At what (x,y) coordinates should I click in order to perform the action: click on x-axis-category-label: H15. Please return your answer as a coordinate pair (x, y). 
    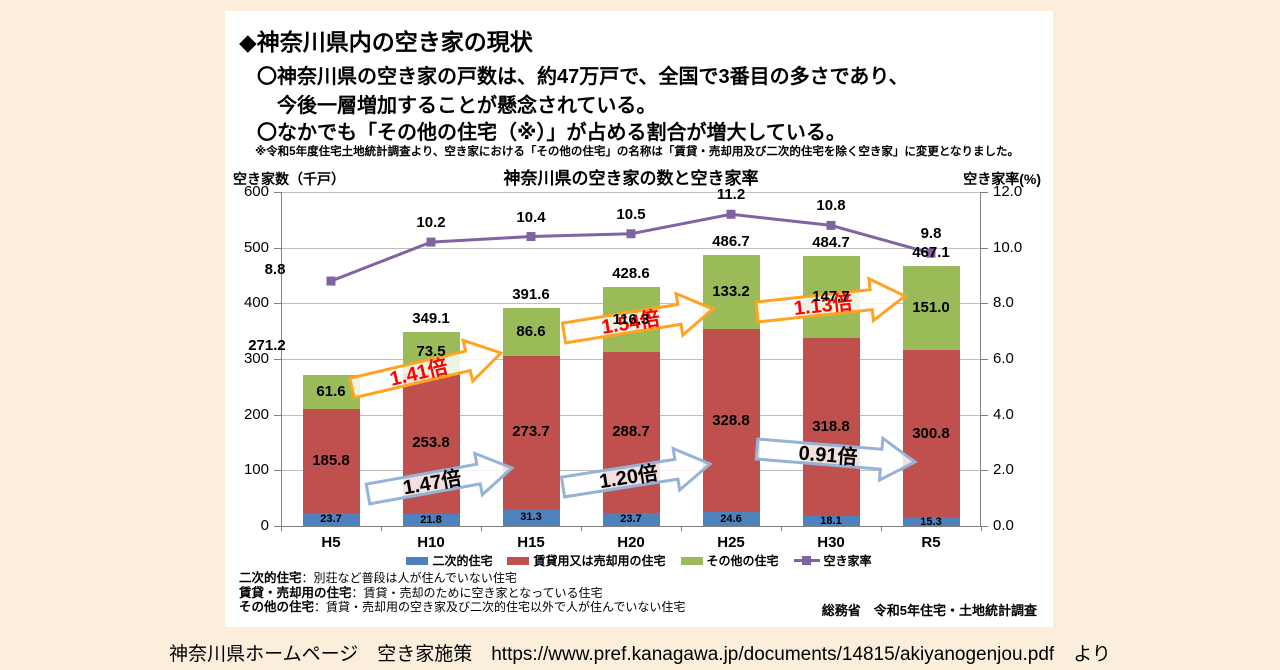
    Looking at the image, I should click on (531, 542).